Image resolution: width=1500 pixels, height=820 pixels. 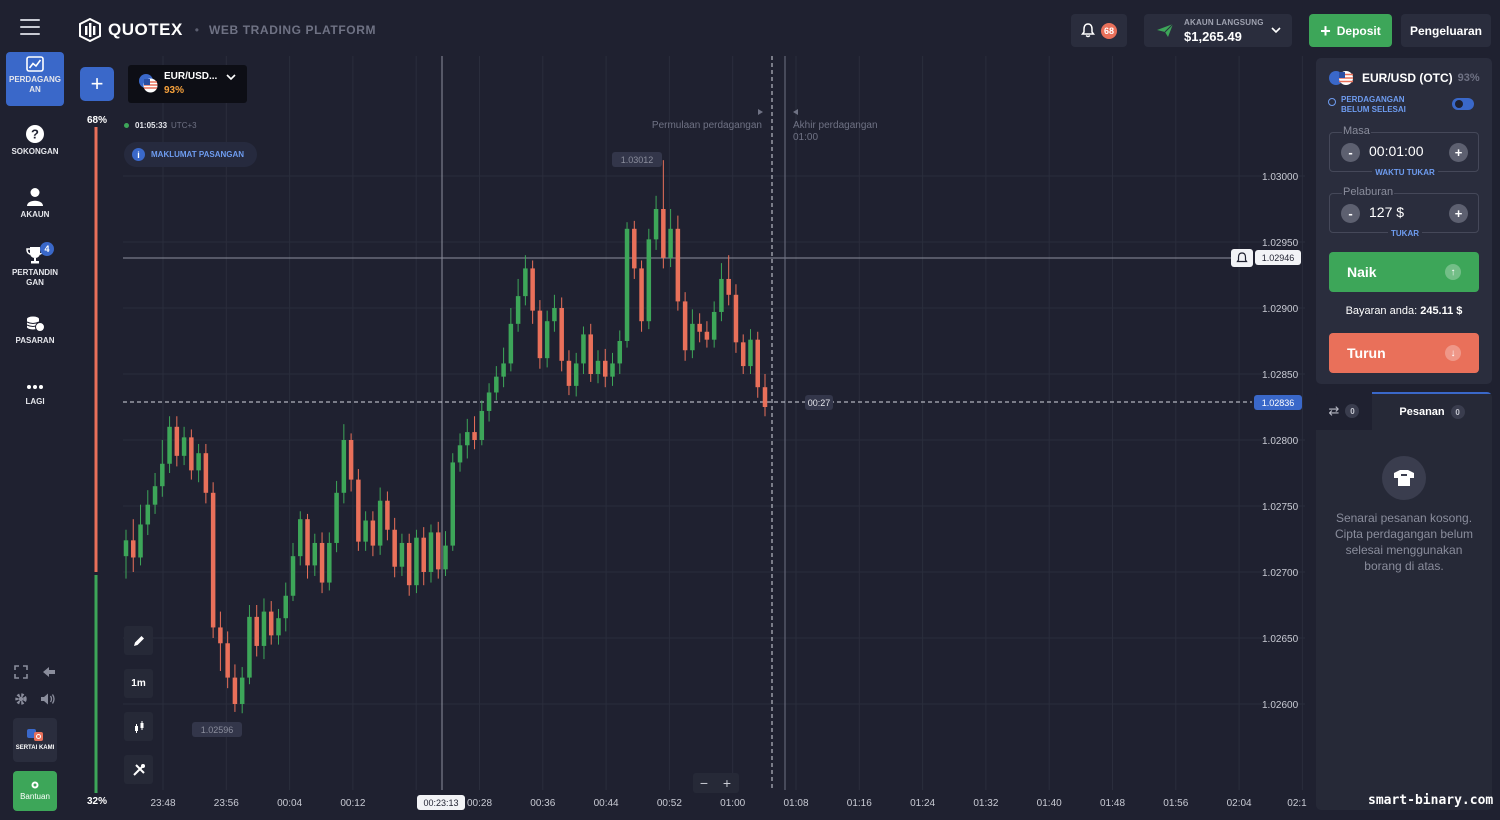 What do you see at coordinates (1344, 411) in the screenshot?
I see `tab-trades: ⇄ 0` at bounding box center [1344, 411].